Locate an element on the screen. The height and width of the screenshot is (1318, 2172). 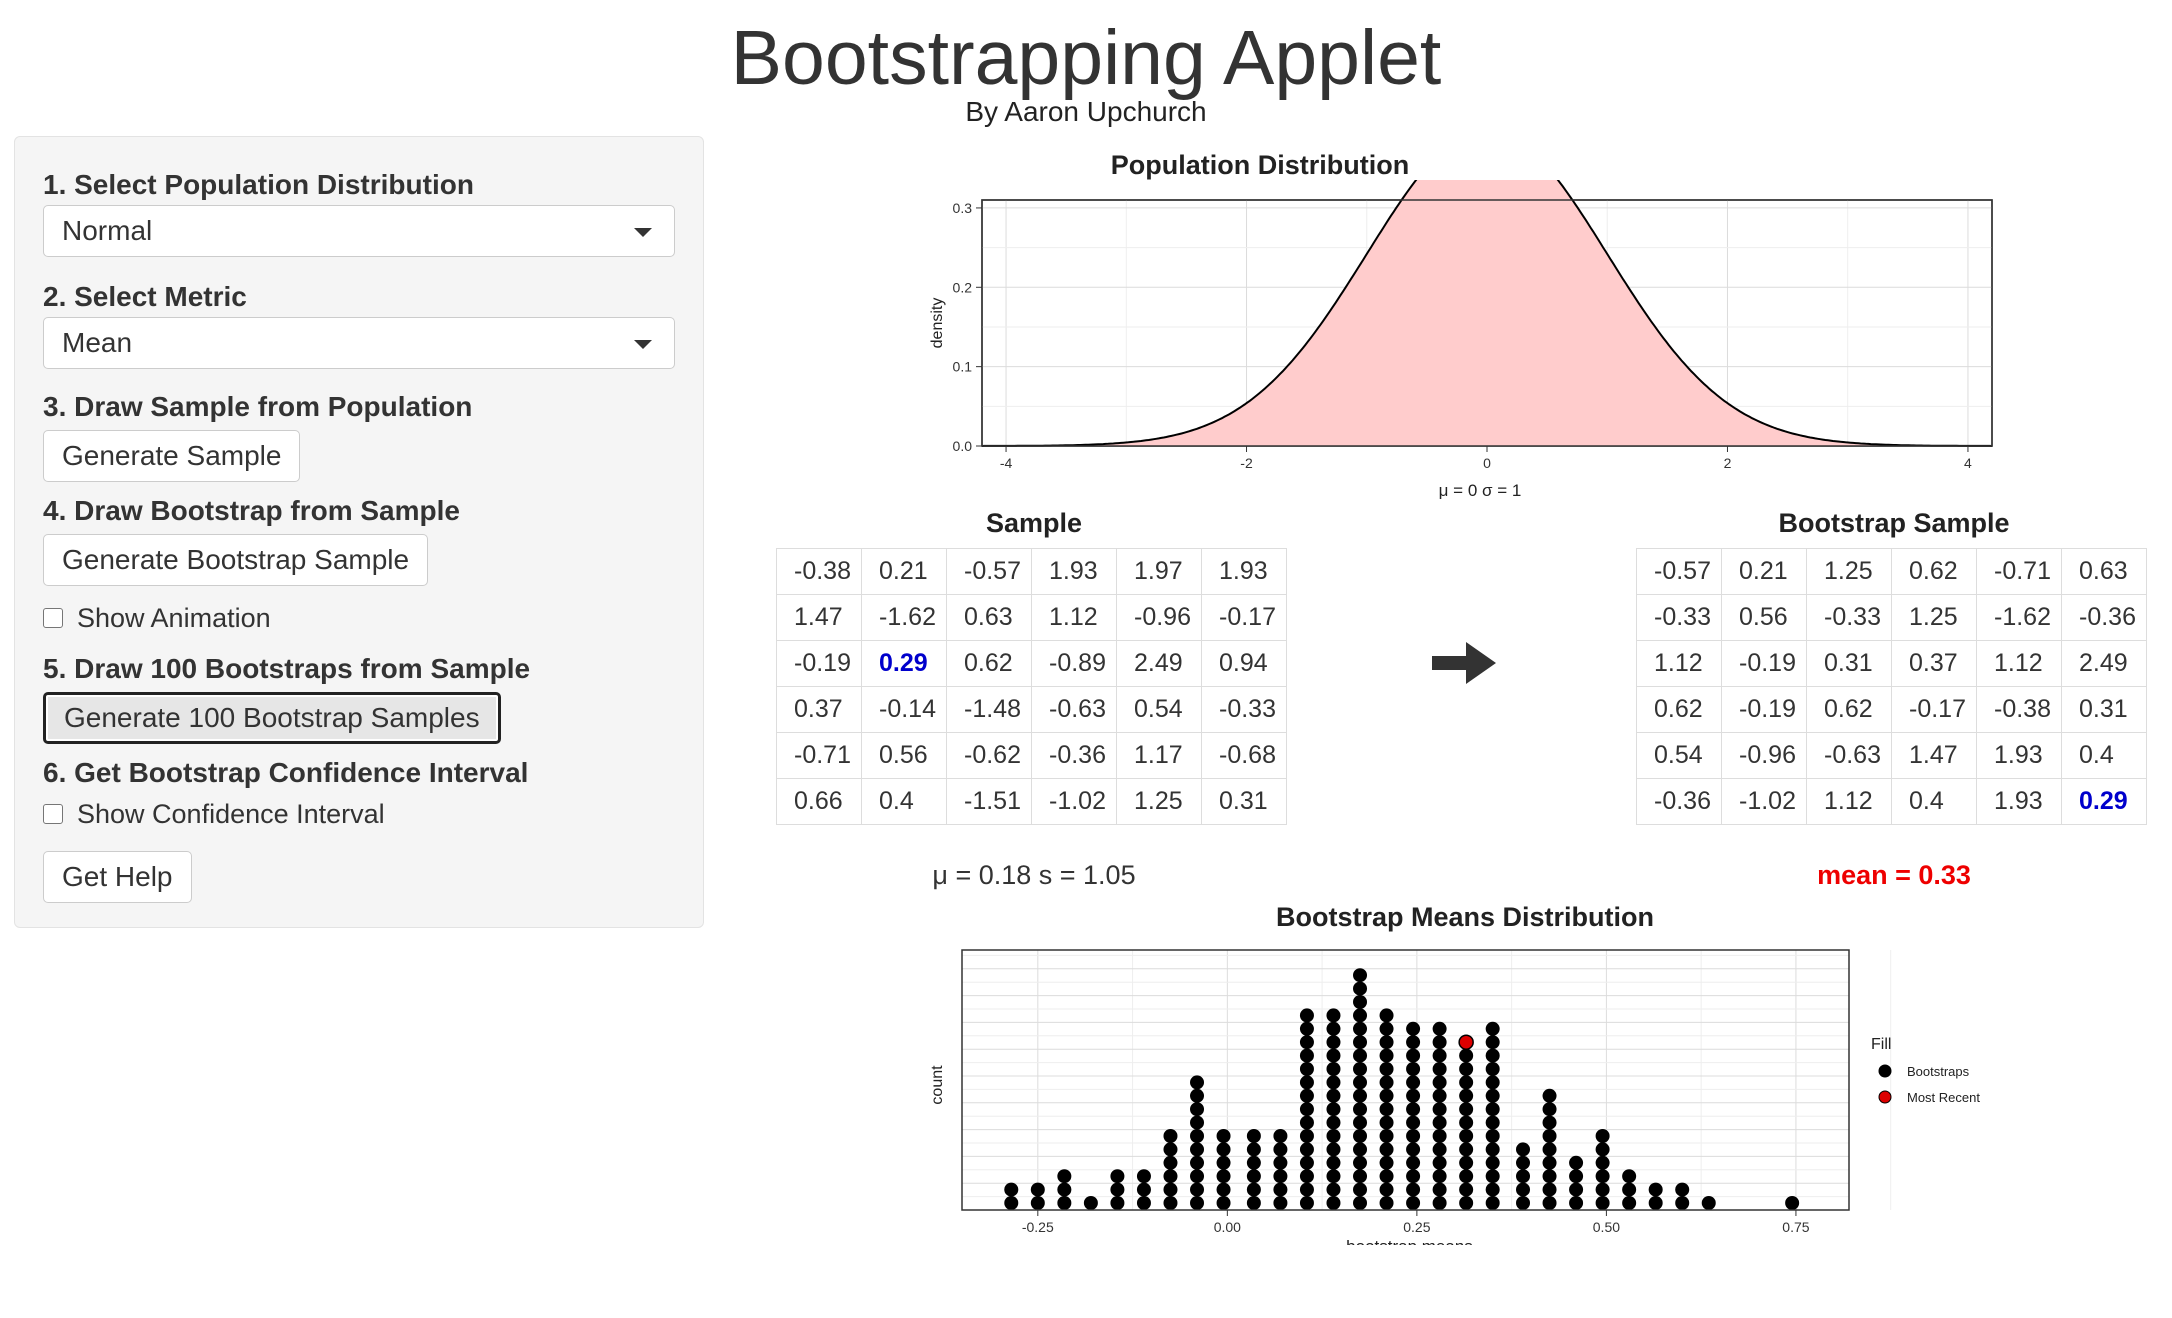
sample-cell: 0.31 is located at coordinates (1244, 801).